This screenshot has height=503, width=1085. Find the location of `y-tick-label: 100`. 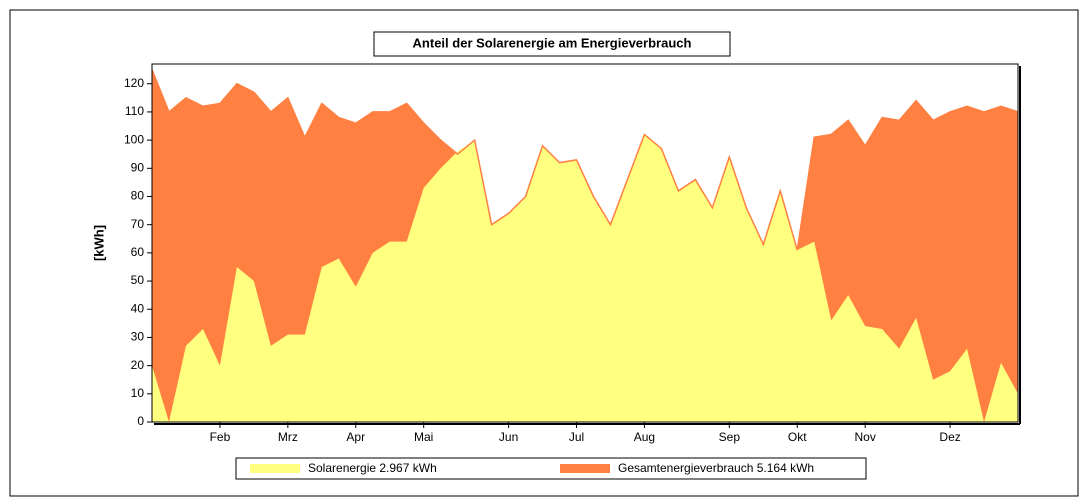

y-tick-label: 100 is located at coordinates (134, 139).